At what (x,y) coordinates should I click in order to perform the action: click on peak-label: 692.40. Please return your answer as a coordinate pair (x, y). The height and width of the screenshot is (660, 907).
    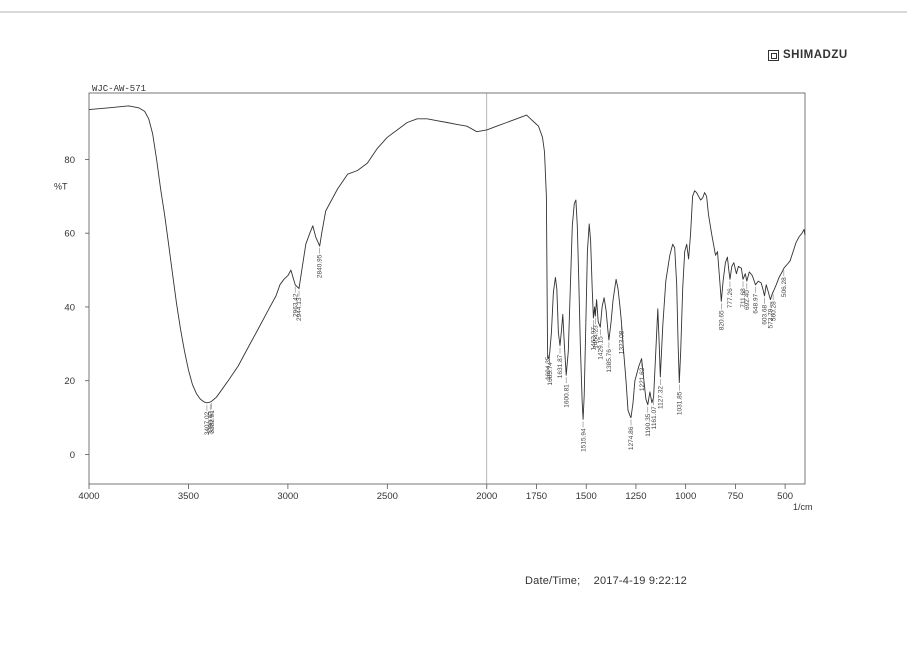
    Looking at the image, I should click on (747, 300).